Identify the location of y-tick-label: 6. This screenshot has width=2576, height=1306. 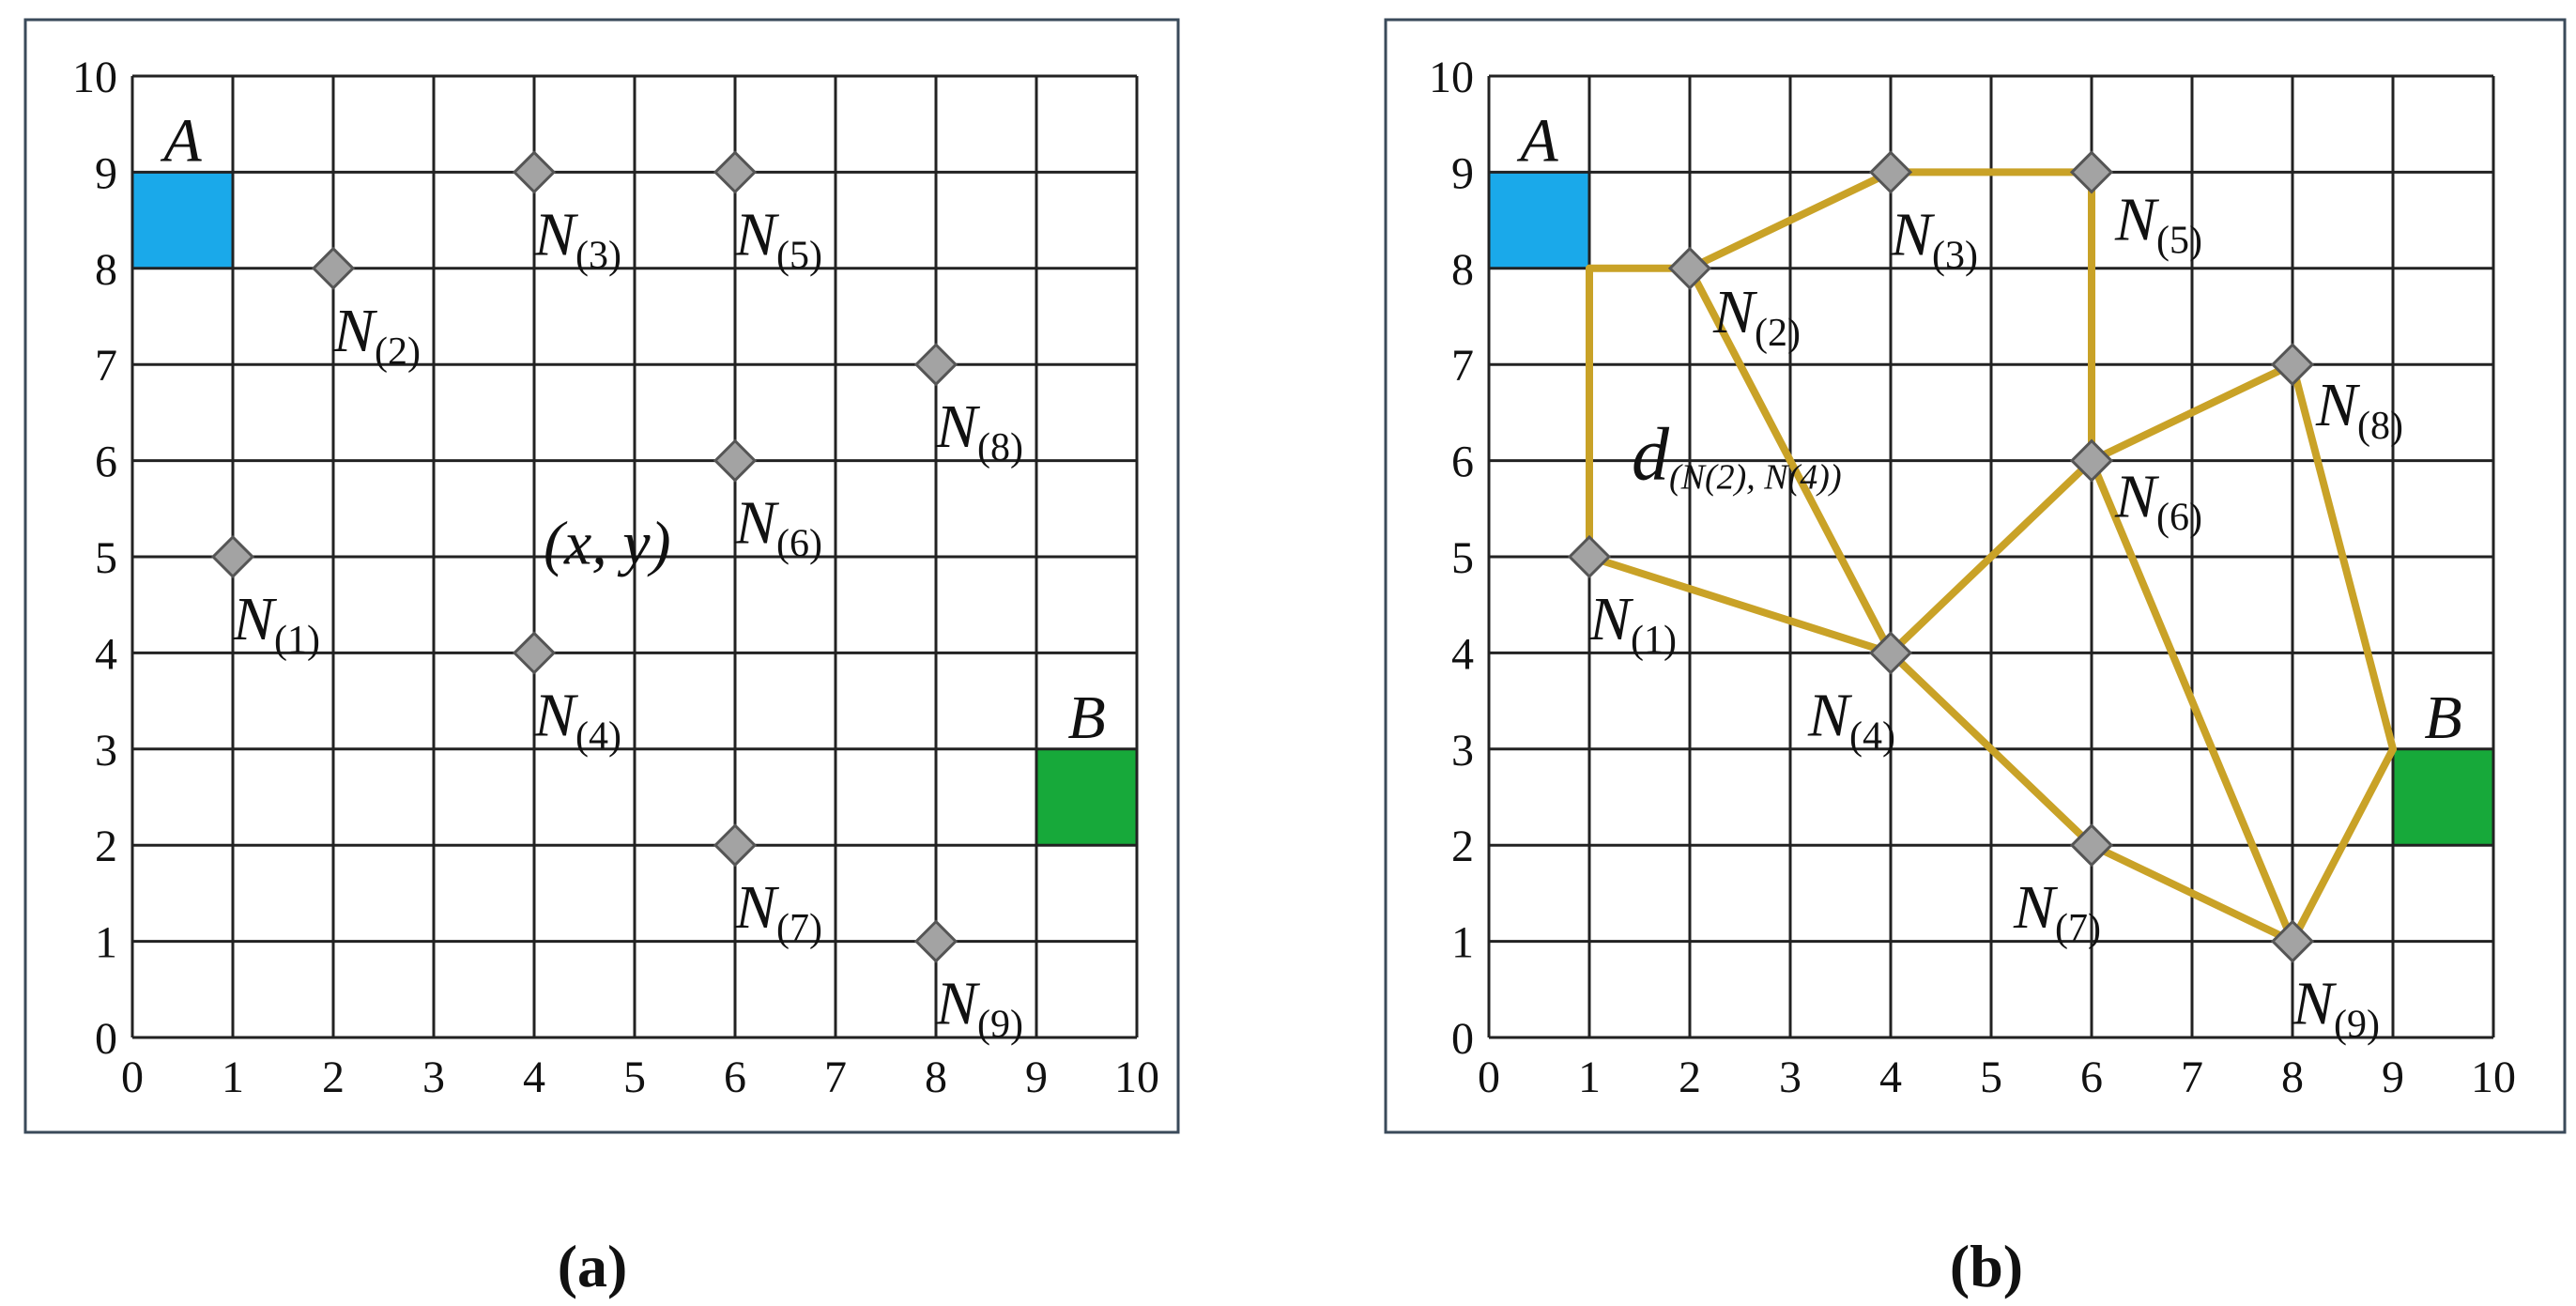
(106, 462).